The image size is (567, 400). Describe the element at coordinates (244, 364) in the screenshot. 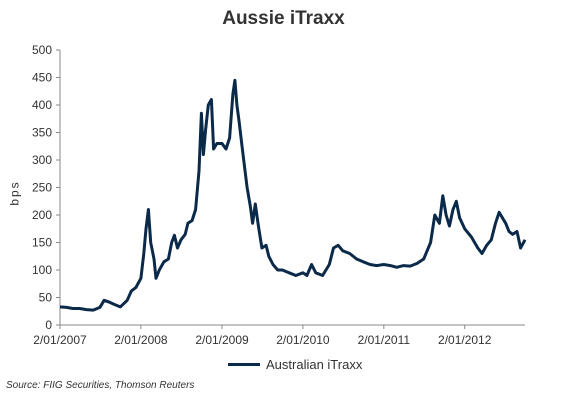

I see `legend-swatch` at that location.